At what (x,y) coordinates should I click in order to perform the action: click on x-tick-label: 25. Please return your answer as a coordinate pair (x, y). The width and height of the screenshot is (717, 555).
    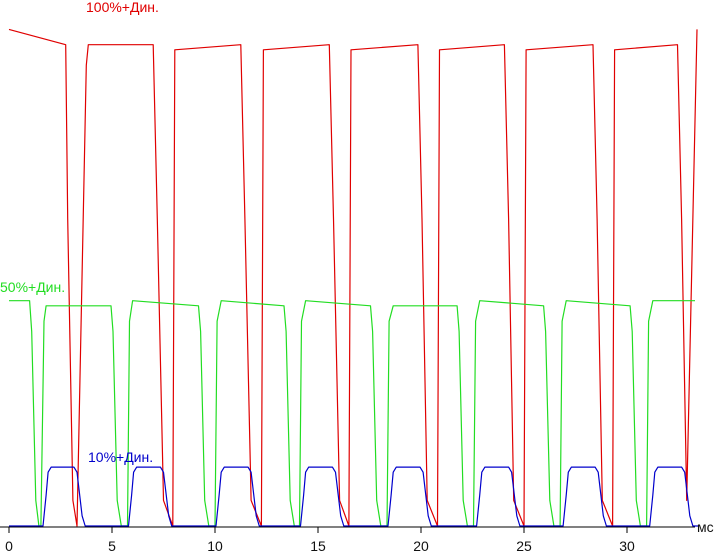
    Looking at the image, I should click on (524, 546).